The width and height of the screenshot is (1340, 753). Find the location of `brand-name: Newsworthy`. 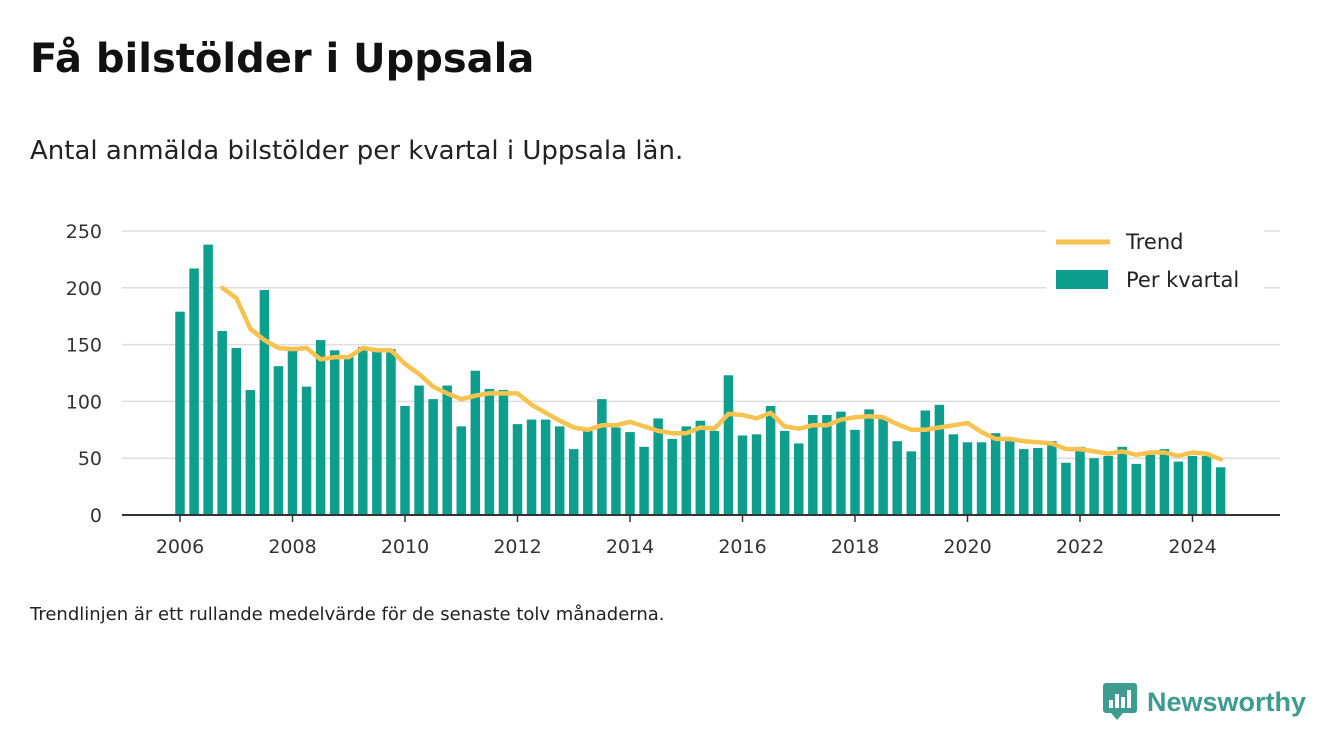

brand-name: Newsworthy is located at coordinates (1227, 701).